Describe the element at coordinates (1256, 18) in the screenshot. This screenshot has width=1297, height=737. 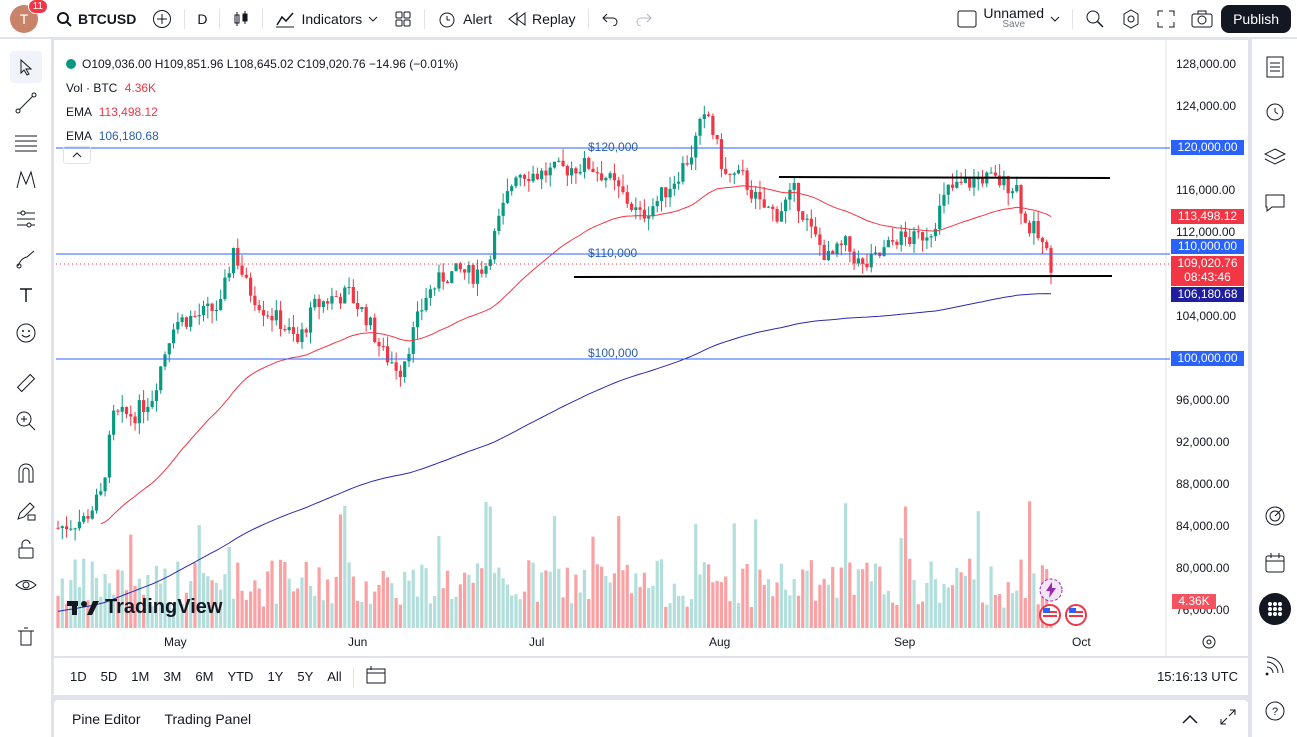
I see `publish-button: Publish` at that location.